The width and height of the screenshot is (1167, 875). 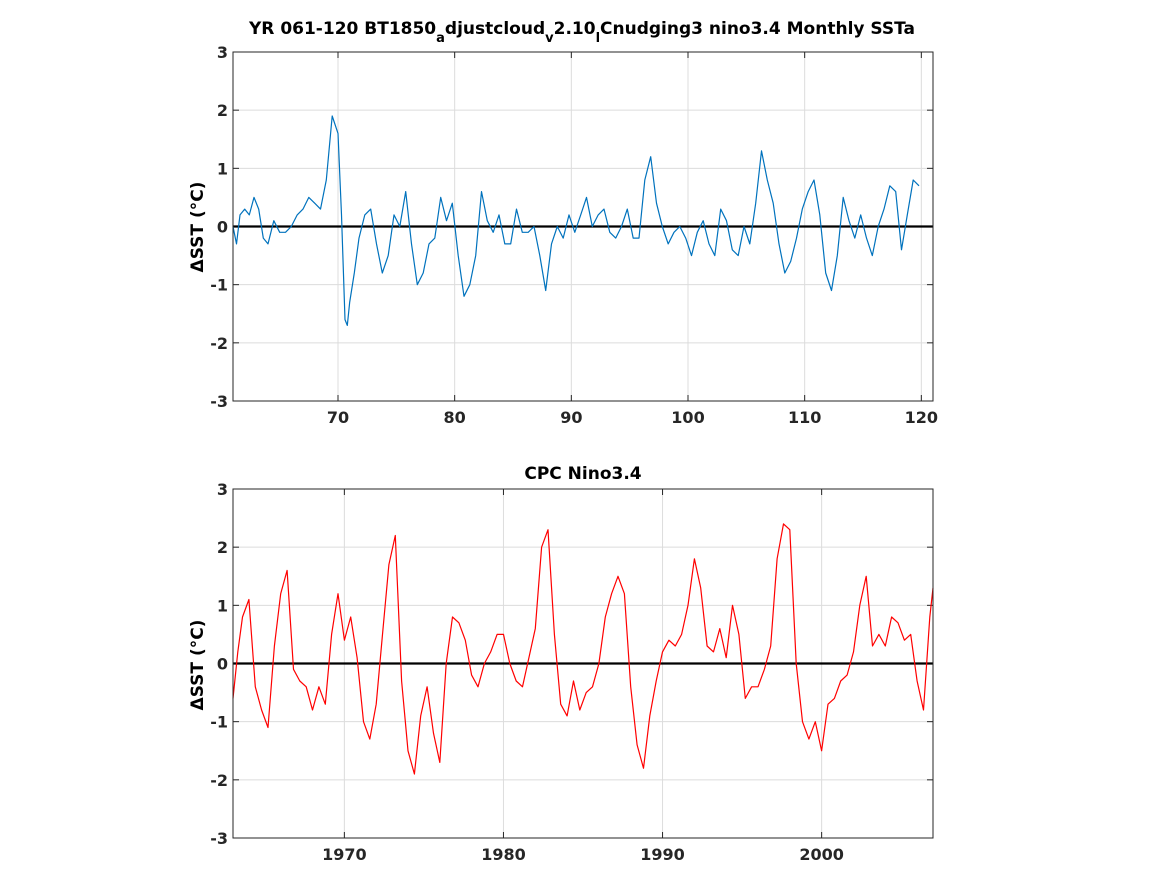 What do you see at coordinates (222, 227) in the screenshot?
I see `top-y-tick-label: 0` at bounding box center [222, 227].